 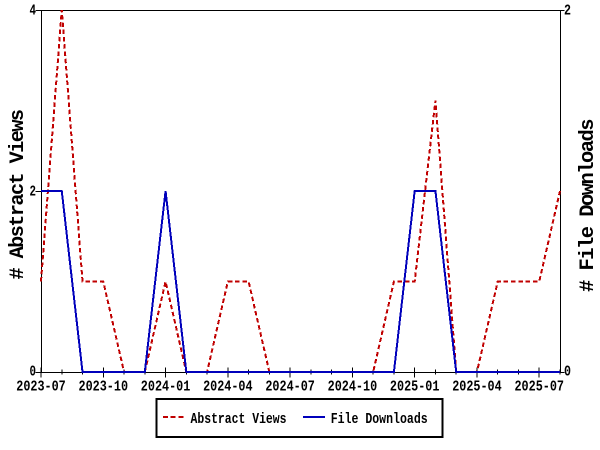 I want to click on svg-text: 4, so click(x=33, y=11).